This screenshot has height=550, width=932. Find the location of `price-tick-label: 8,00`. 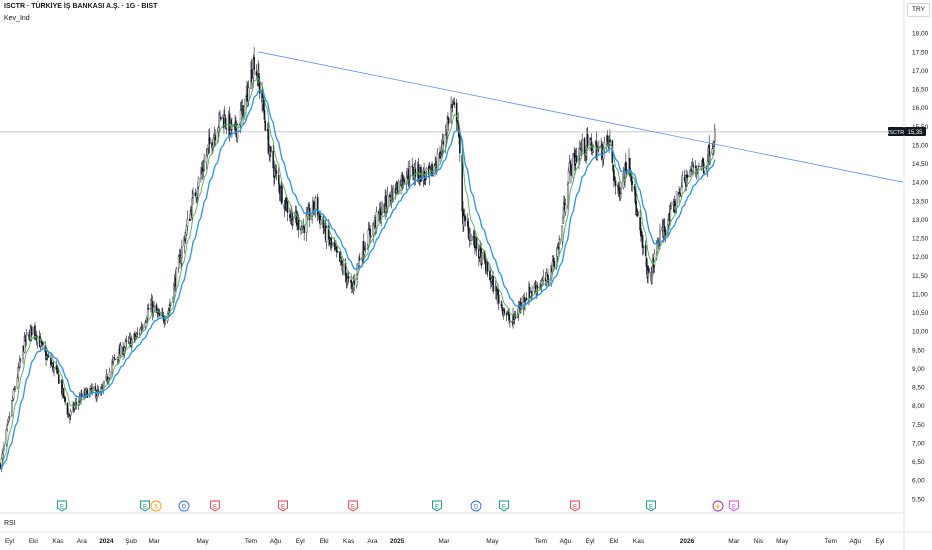

price-tick-label: 8,00 is located at coordinates (918, 406).